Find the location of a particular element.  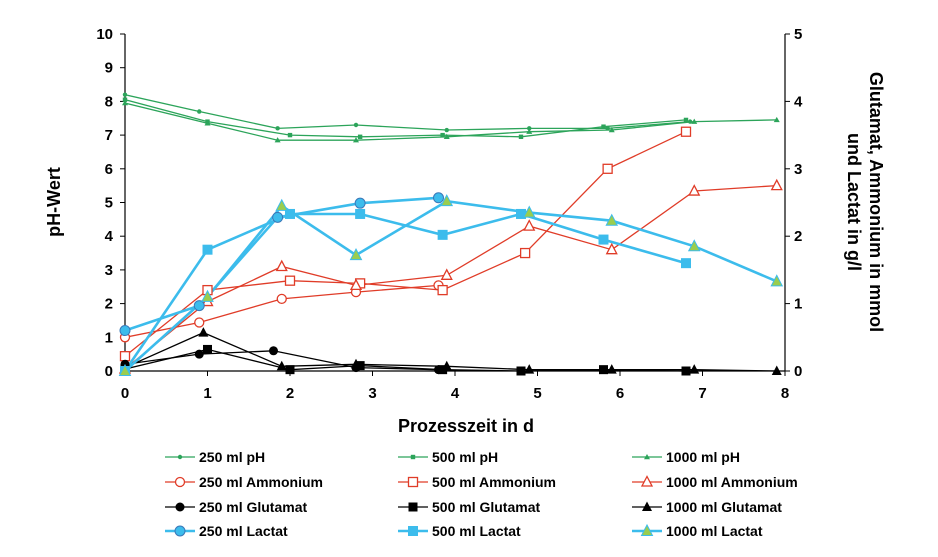

legend-item: 500 ml Ammonium is located at coordinates (477, 482).